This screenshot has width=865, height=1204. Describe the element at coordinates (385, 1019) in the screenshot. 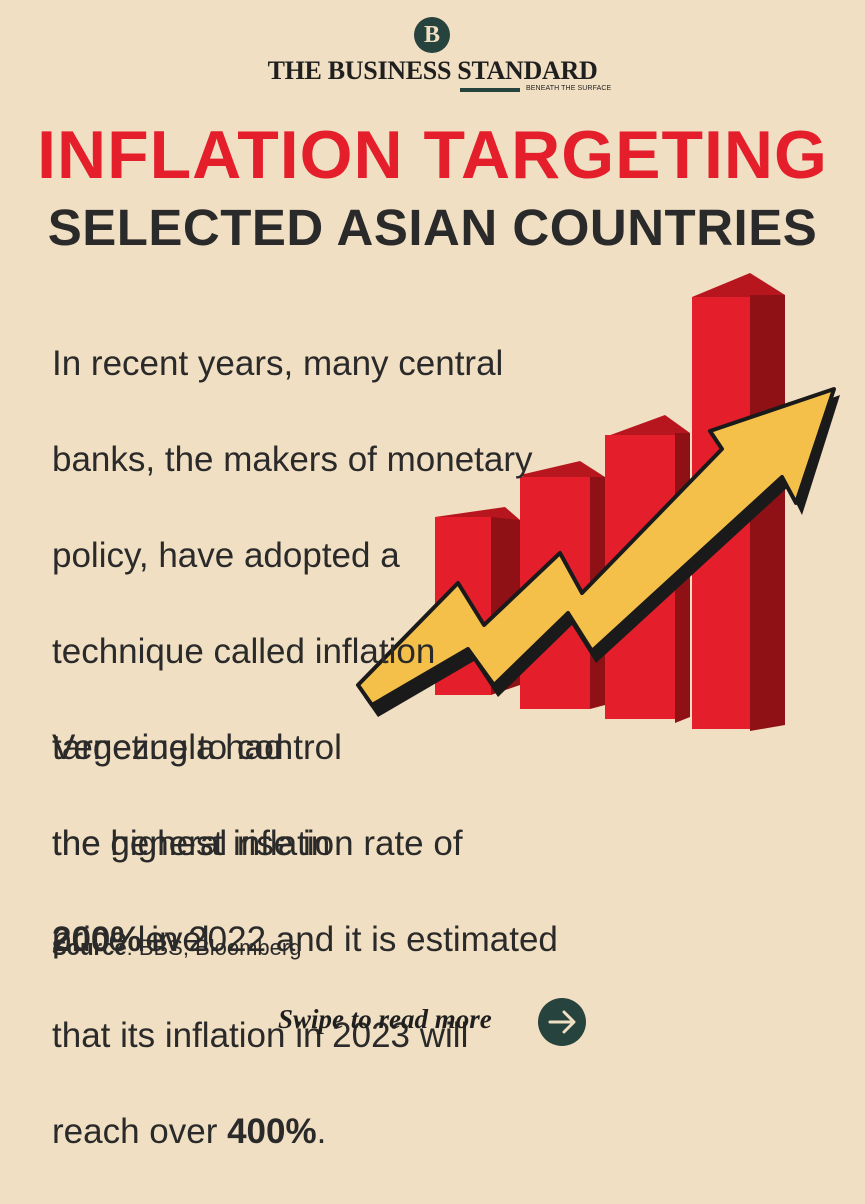

I see `swipe-text: Swipe to read more` at that location.